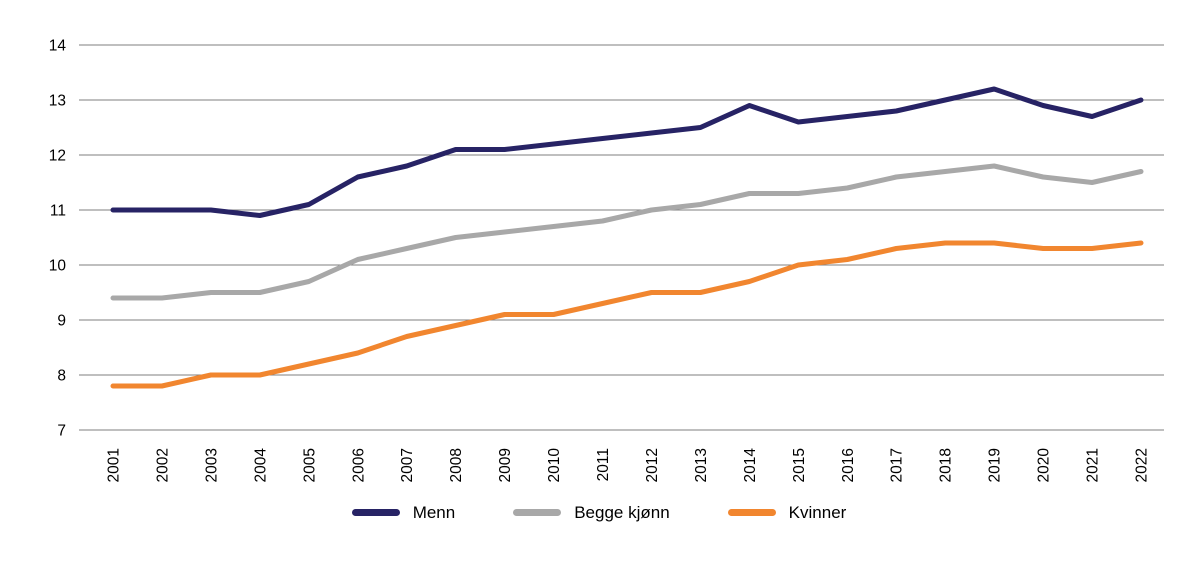 The image size is (1198, 568). What do you see at coordinates (1044, 465) in the screenshot?
I see `x-tick-label-2020: 2020` at bounding box center [1044, 465].